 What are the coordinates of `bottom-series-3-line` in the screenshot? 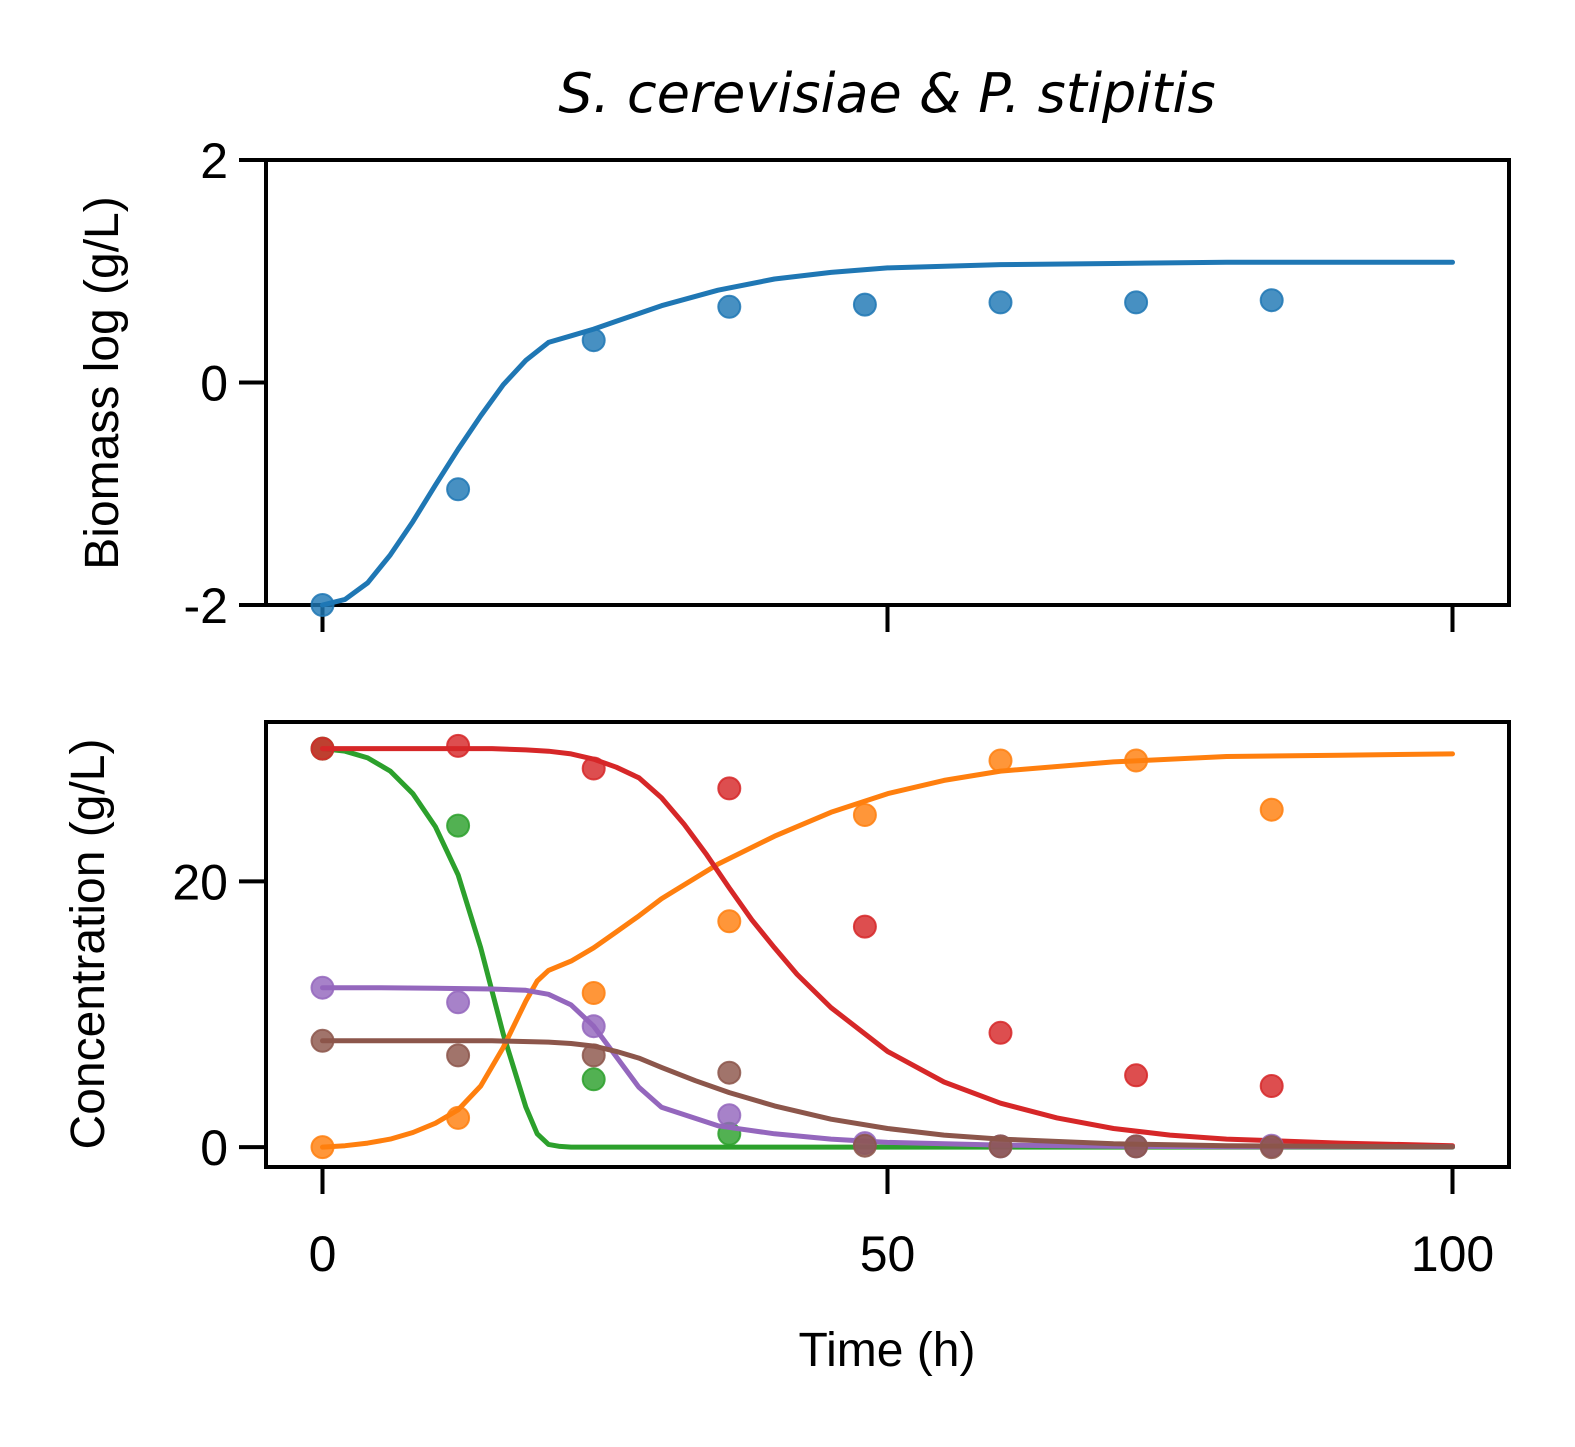 It's located at (887, 1067).